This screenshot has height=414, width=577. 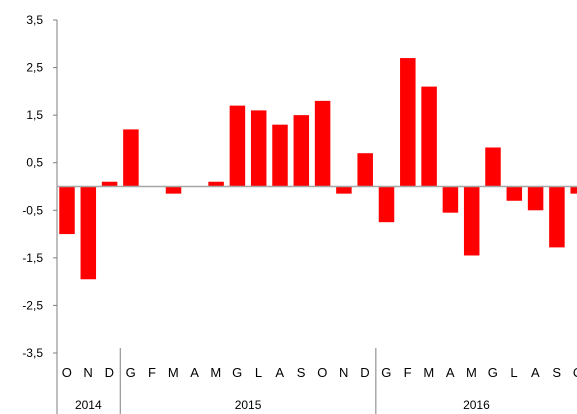 I want to click on y-tick-label-2: 1,5, so click(x=34, y=115).